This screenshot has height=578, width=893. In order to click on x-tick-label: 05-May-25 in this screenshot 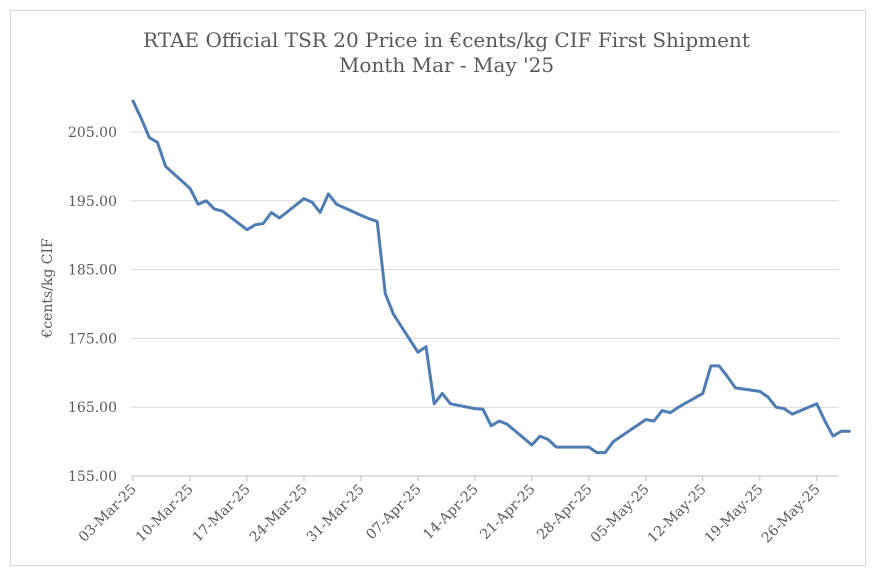, I will do `click(620, 514)`.